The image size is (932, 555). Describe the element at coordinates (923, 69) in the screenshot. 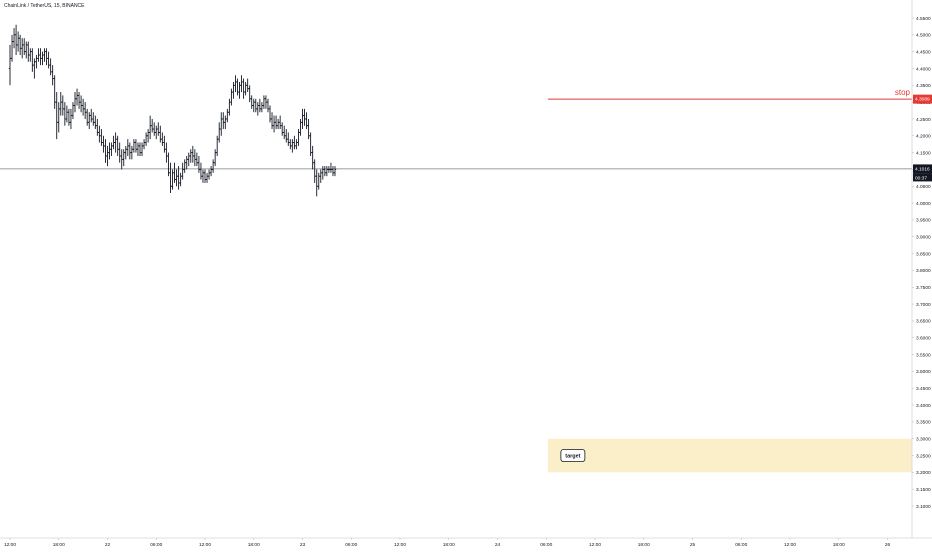

I see `y-tick-label: 4.4000` at that location.